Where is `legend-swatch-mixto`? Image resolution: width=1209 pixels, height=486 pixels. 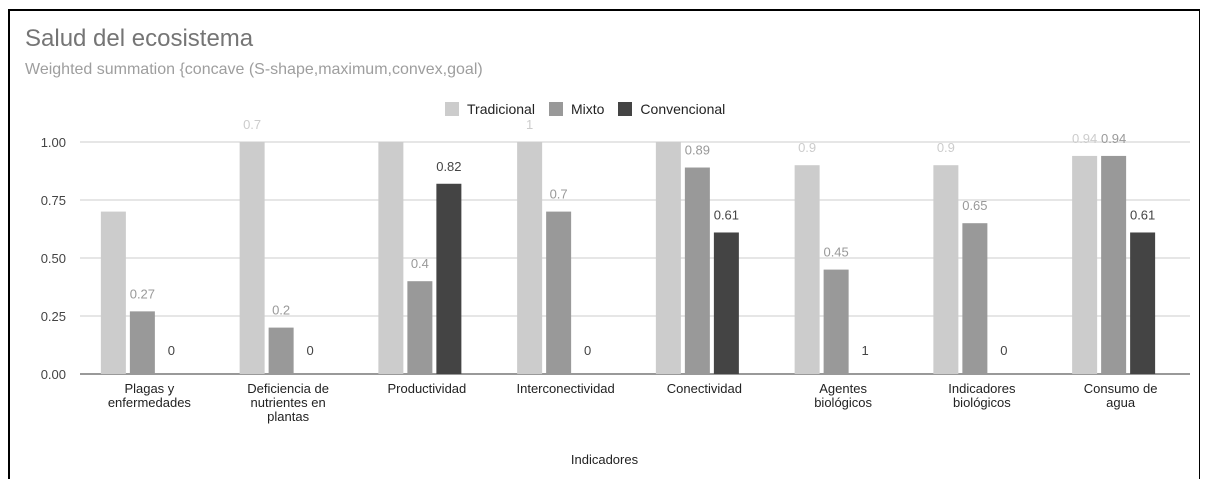
legend-swatch-mixto is located at coordinates (555, 109).